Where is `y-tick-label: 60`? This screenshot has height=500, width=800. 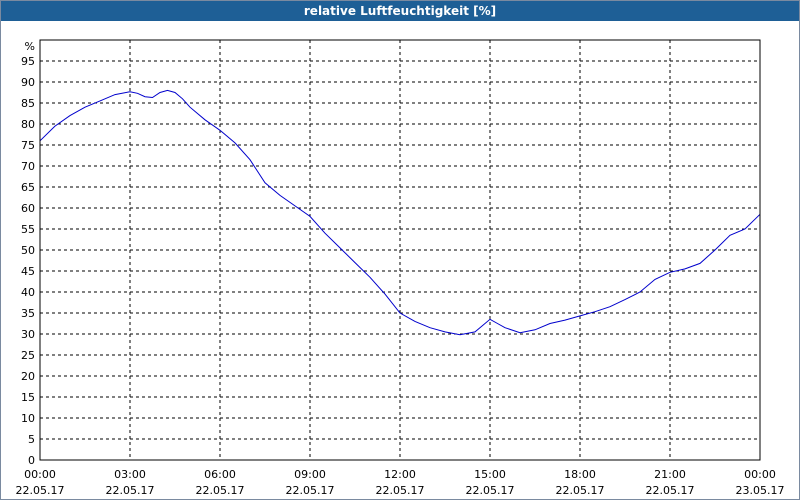 y-tick-label: 60 is located at coordinates (28, 208).